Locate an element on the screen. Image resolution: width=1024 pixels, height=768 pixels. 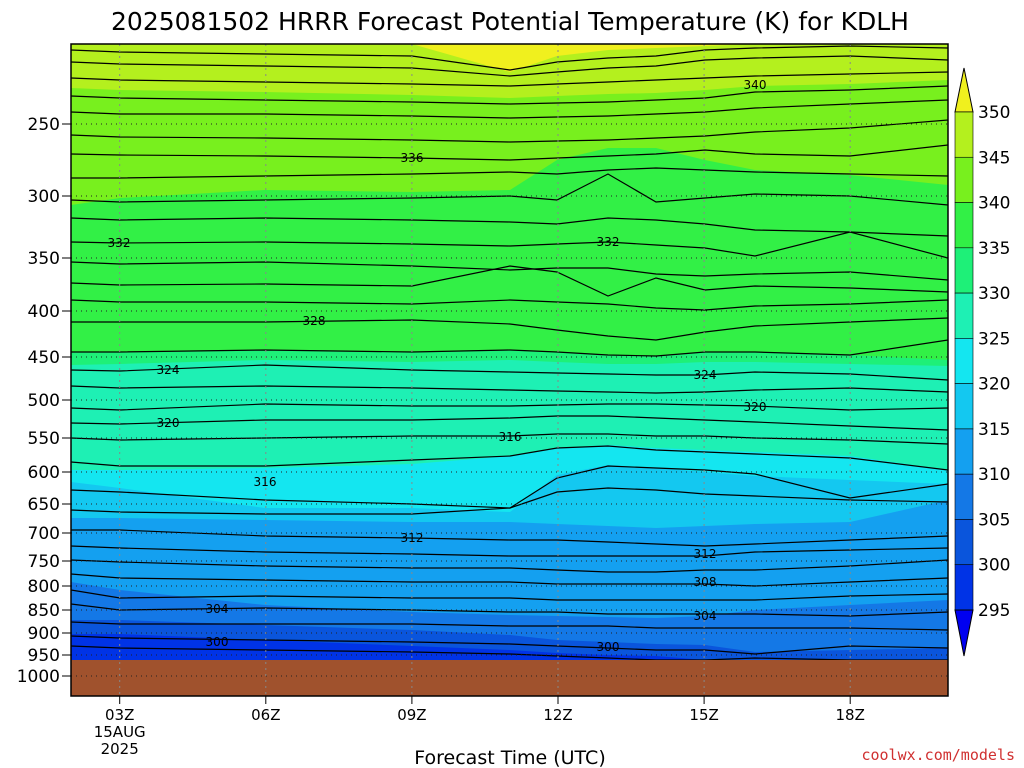
contour-label-text: 304 is located at coordinates (705, 616).